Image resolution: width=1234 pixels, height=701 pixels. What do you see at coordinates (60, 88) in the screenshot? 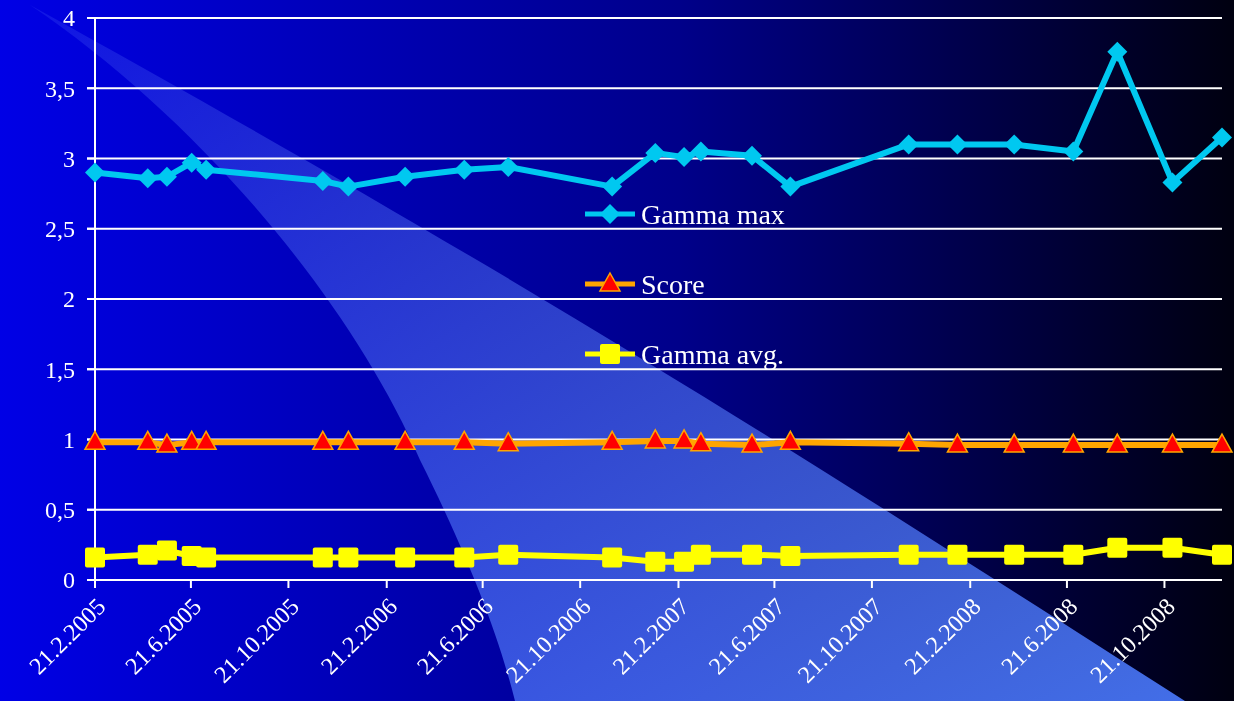
I see `y-tick-label: 3,5` at bounding box center [60, 88].